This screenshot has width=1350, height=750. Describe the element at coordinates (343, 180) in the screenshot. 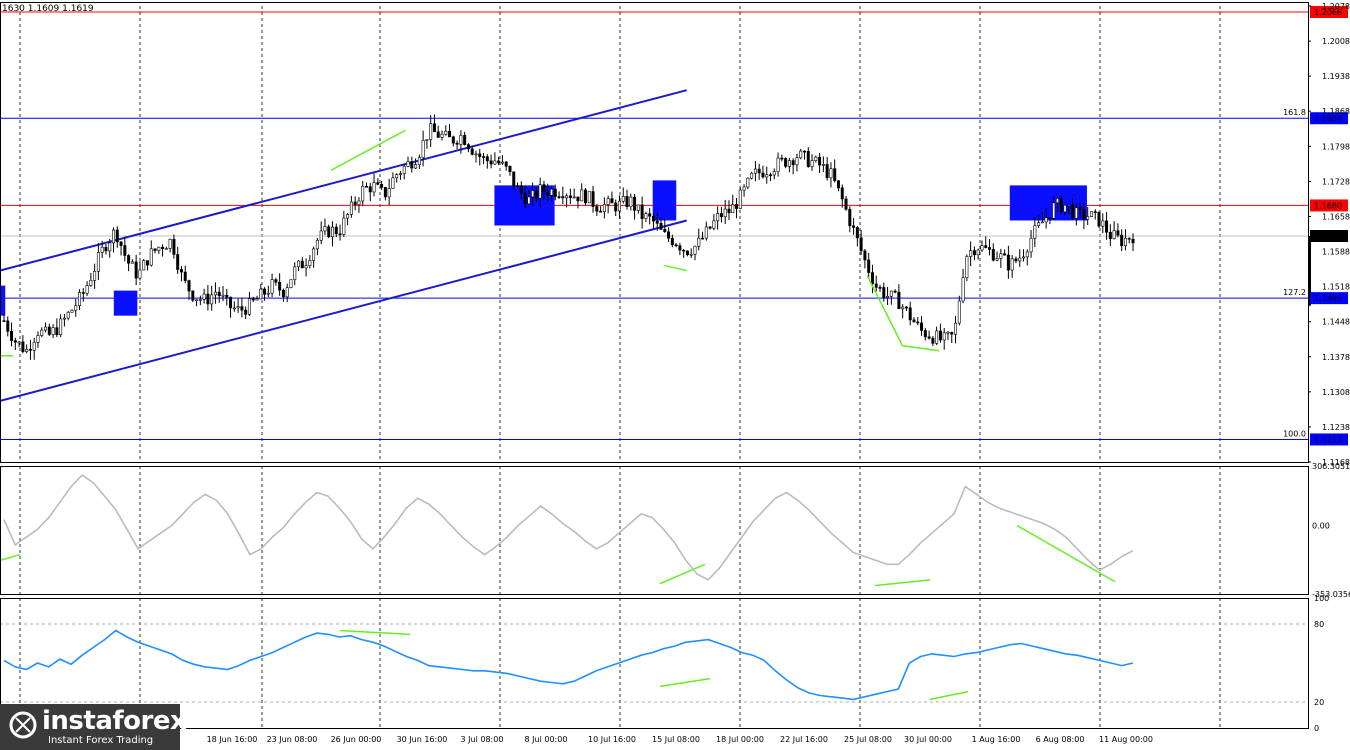

I see `channel-line-upper` at that location.